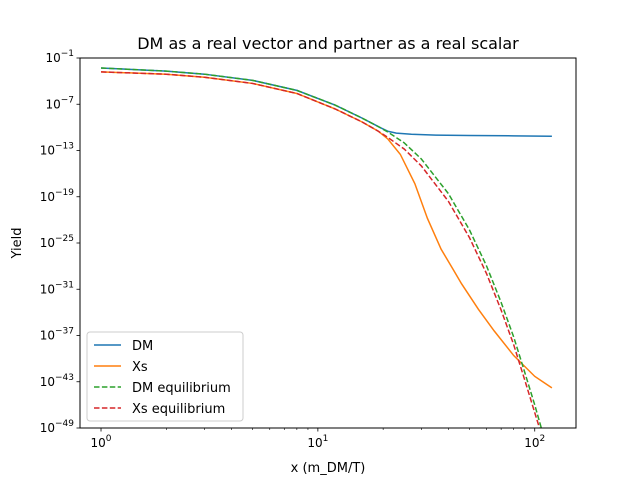 This screenshot has height=480, width=640. What do you see at coordinates (67, 100) in the screenshot?
I see `y-tick-exp: −7` at bounding box center [67, 100].